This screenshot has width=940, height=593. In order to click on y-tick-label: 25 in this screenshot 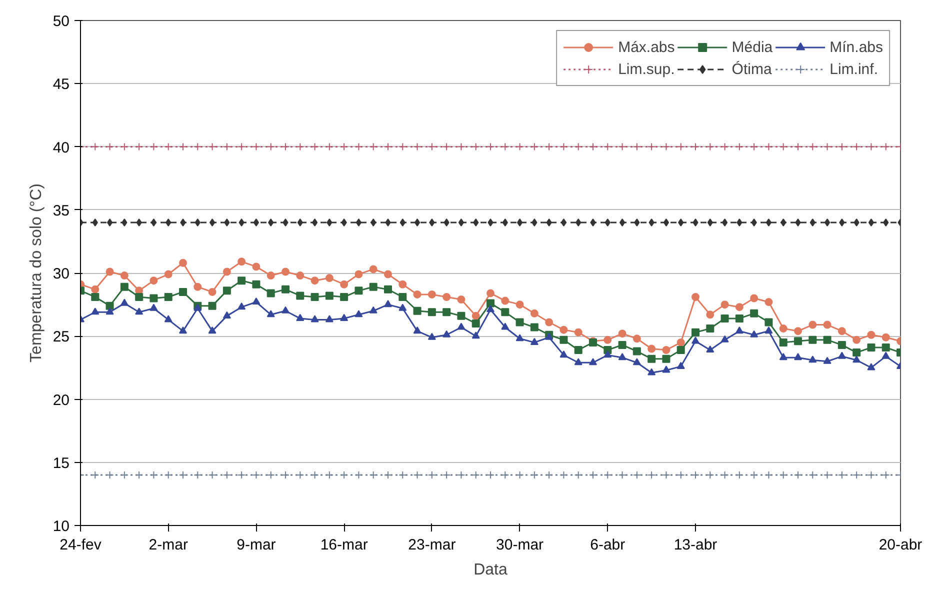, I will do `click(61, 337)`.